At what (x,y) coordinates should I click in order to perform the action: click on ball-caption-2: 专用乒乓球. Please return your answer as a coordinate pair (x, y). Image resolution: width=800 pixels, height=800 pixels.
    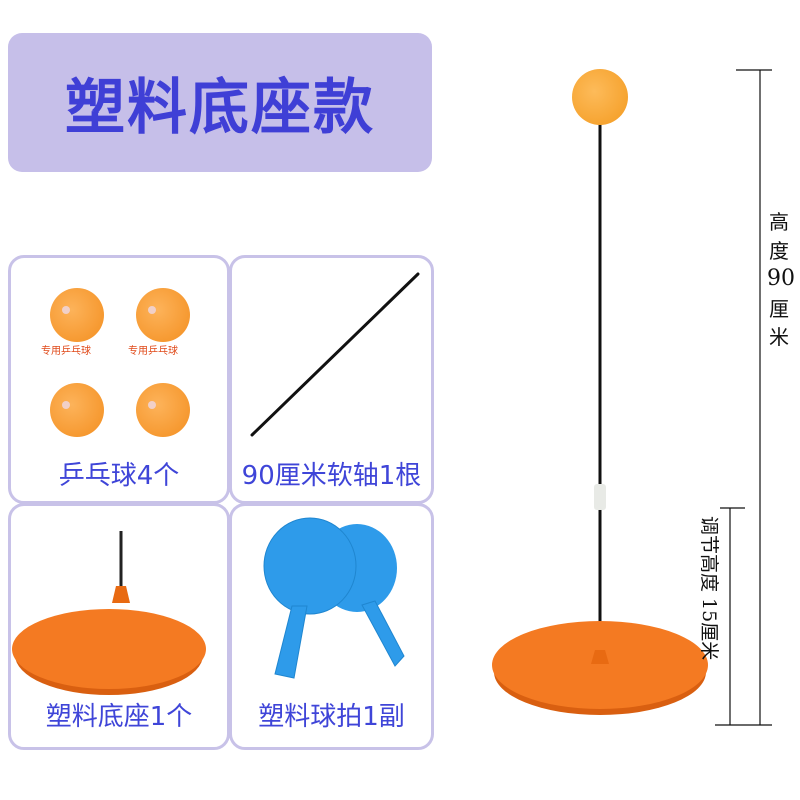
    Looking at the image, I should click on (153, 351).